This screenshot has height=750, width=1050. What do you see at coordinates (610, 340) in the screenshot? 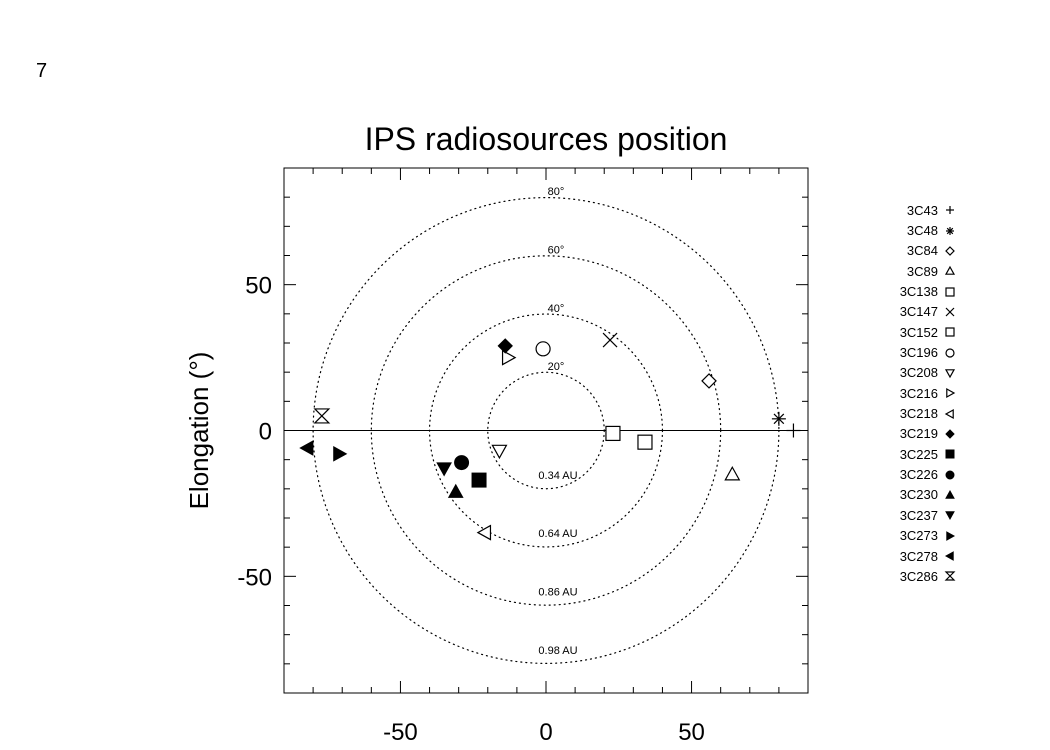
I see `data-point-3c147` at bounding box center [610, 340].